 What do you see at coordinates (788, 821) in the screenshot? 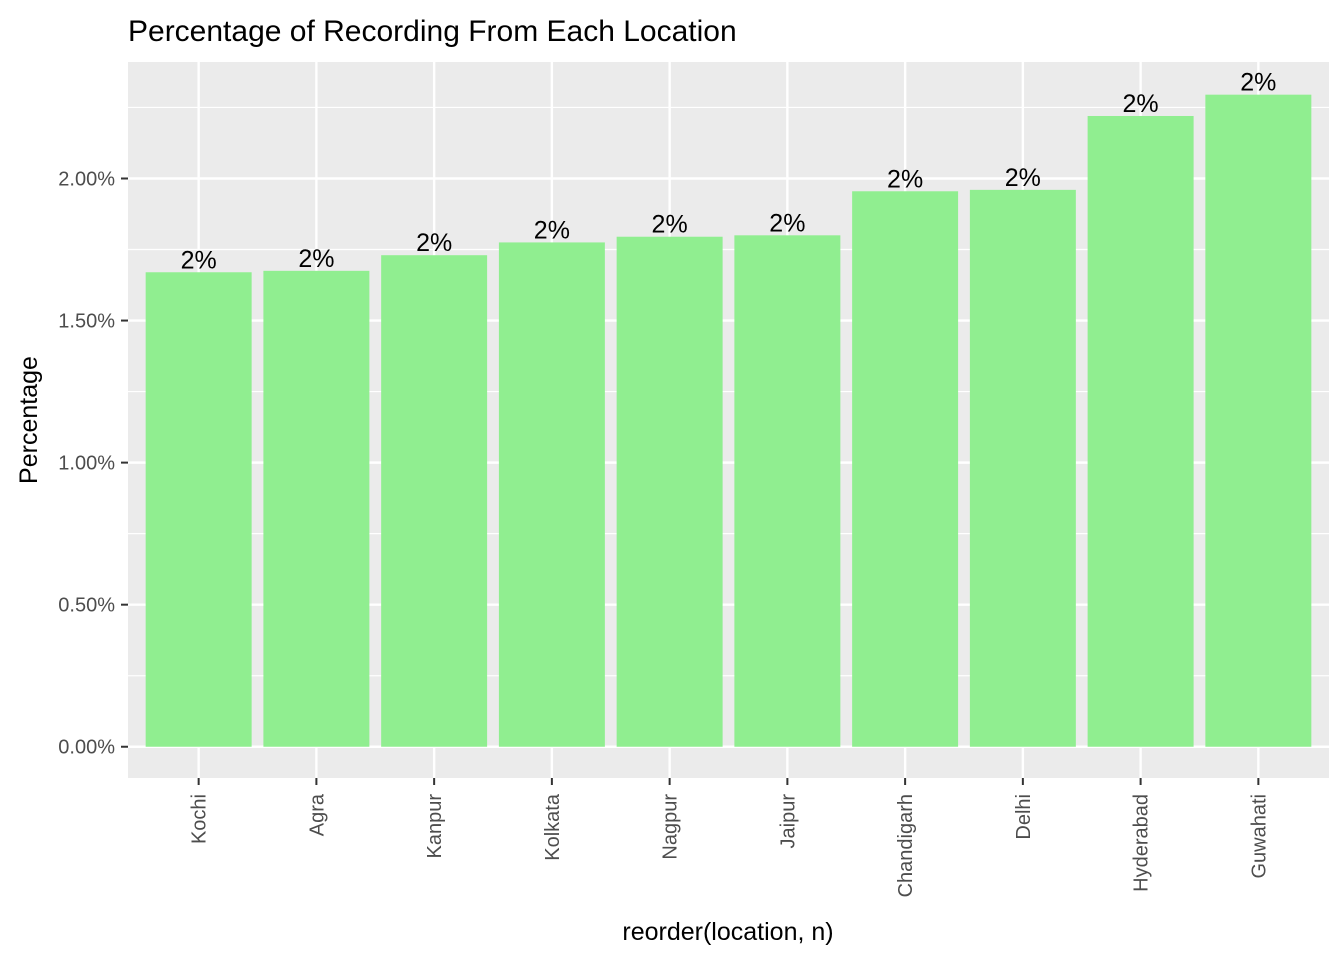
I see `x-tick-label: Jaipur` at bounding box center [788, 821].